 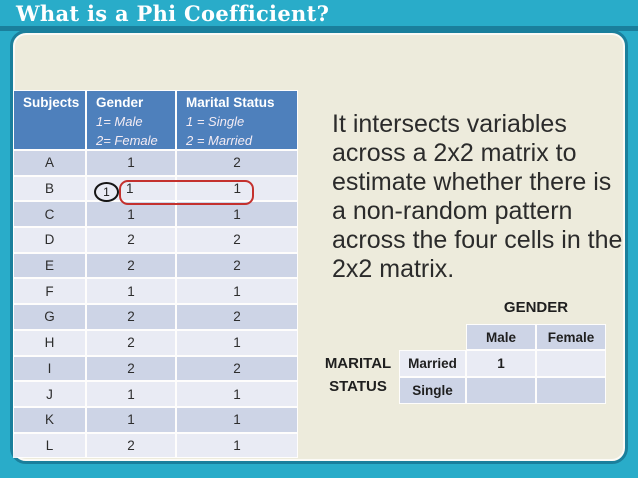 I want to click on red-highlight-box, so click(x=186, y=192).